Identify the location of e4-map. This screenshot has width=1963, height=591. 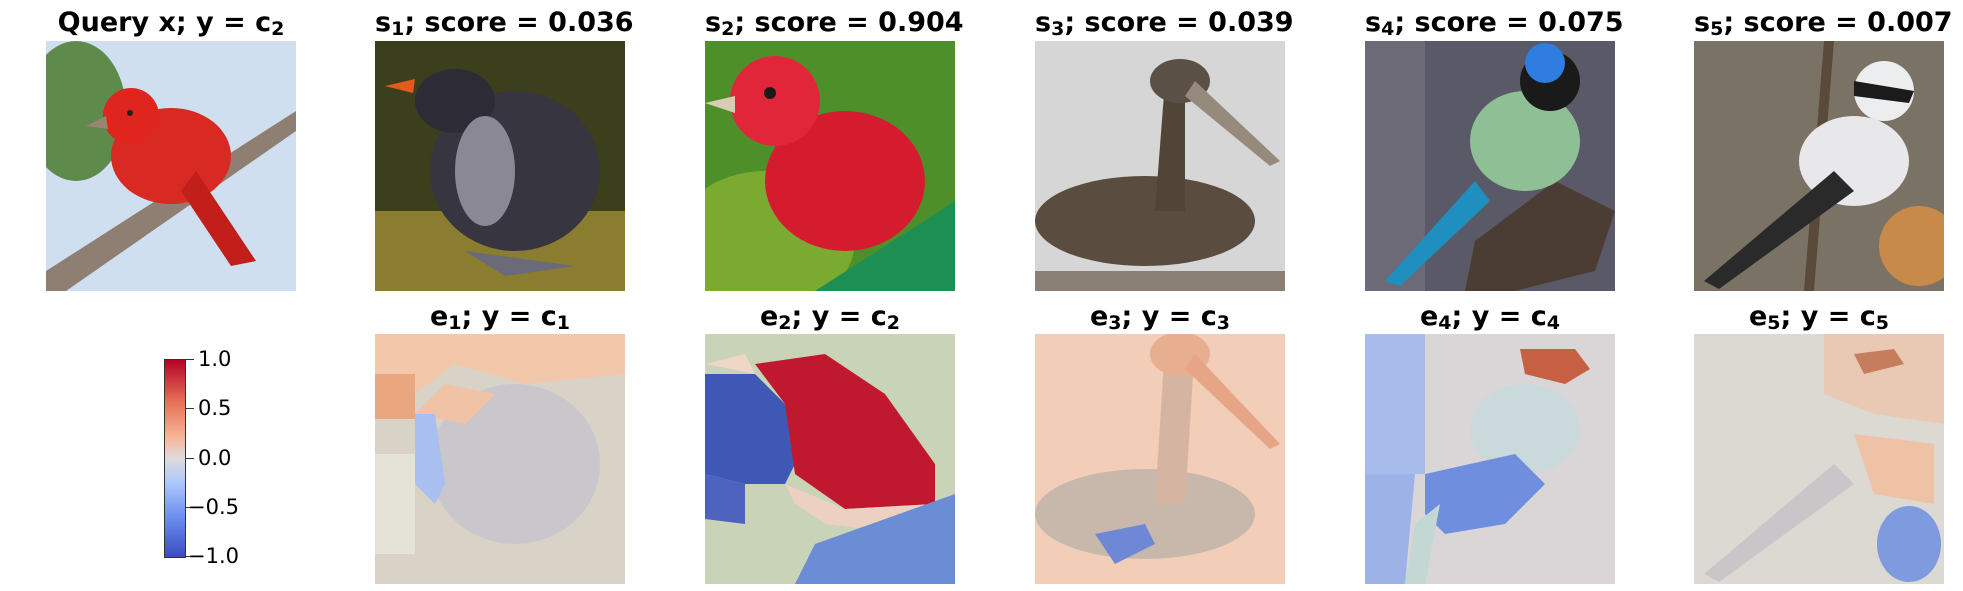
(1490, 459).